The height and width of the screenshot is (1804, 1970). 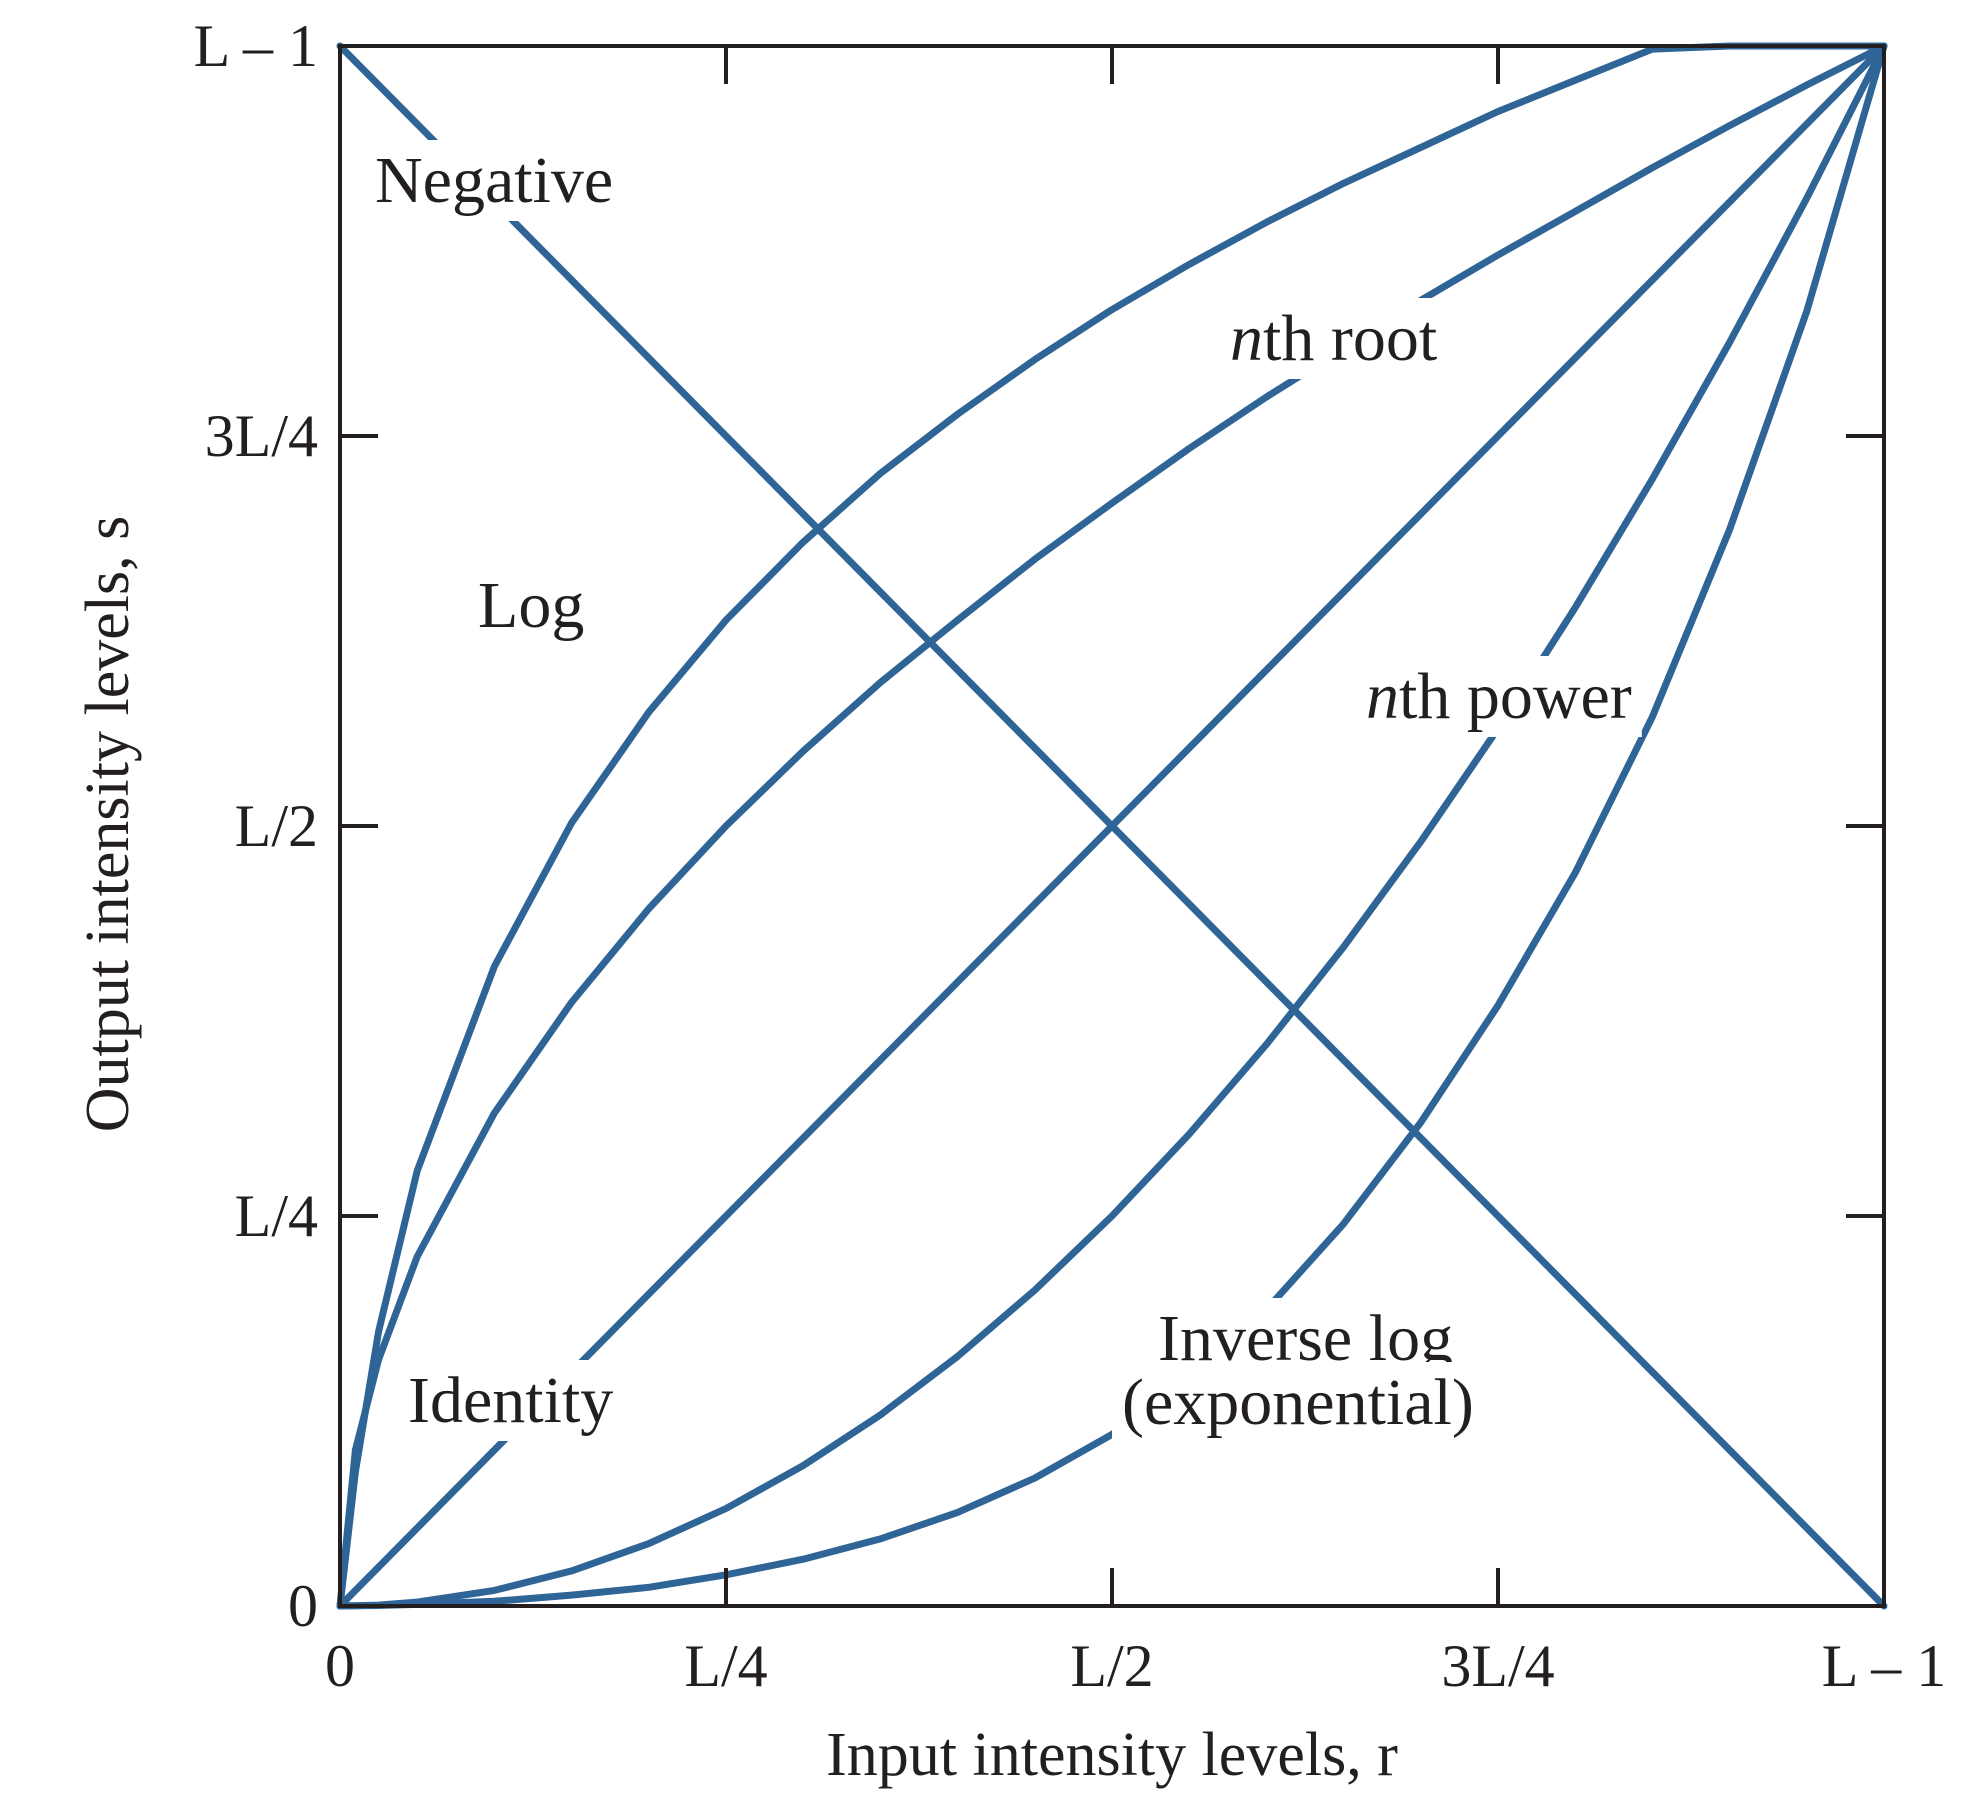 What do you see at coordinates (261, 436) in the screenshot?
I see `y-tick-label: 3L/4` at bounding box center [261, 436].